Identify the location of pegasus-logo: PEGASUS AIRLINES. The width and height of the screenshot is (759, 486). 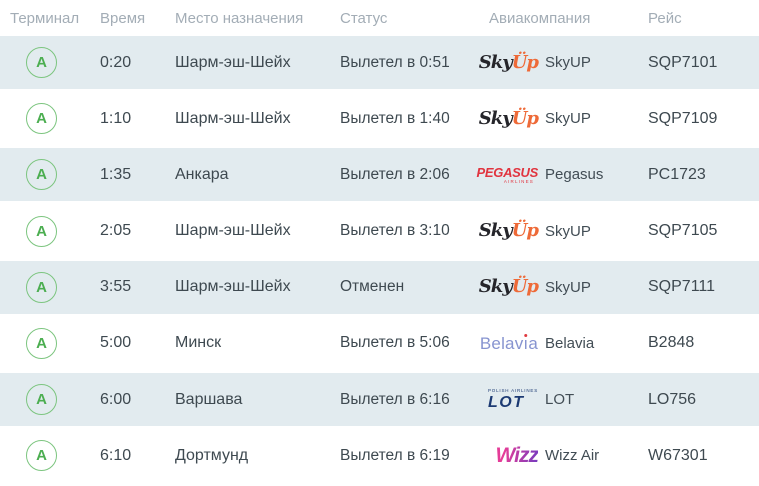
(507, 174).